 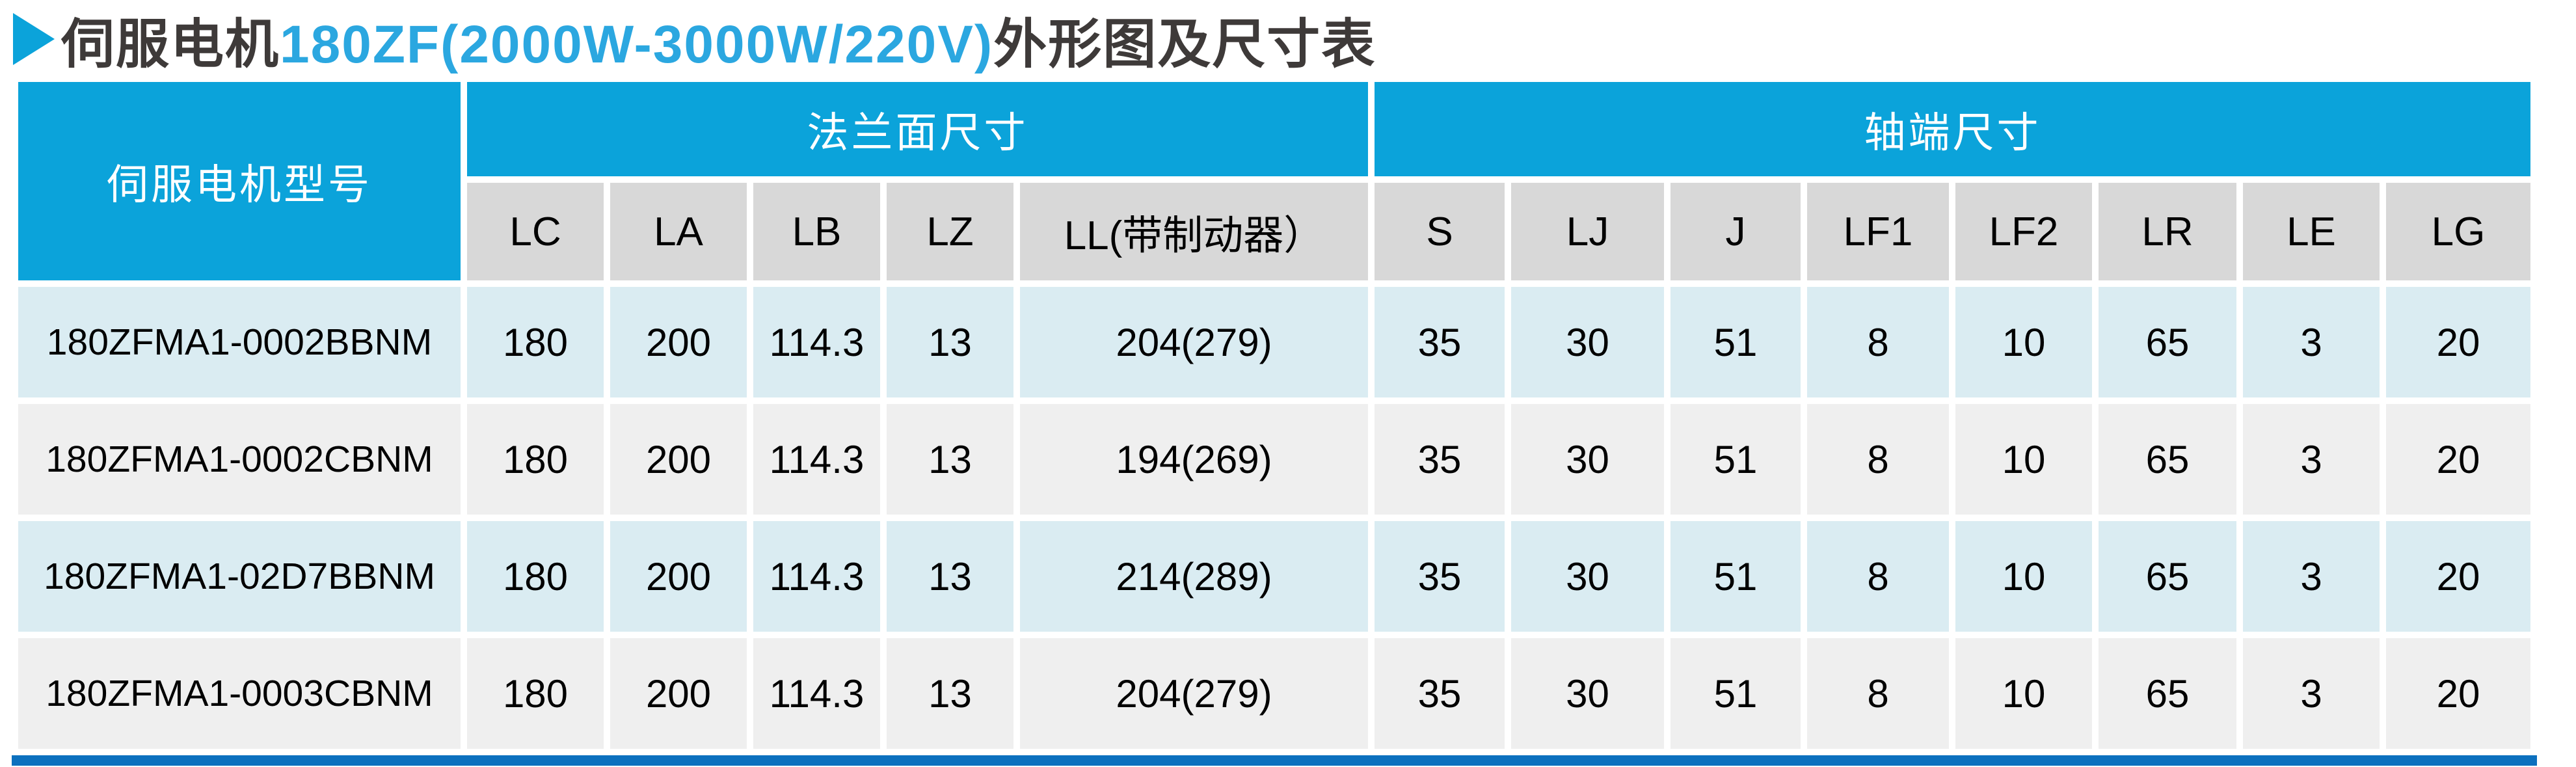 I want to click on col-header-lf1: LF1, so click(x=1878, y=231).